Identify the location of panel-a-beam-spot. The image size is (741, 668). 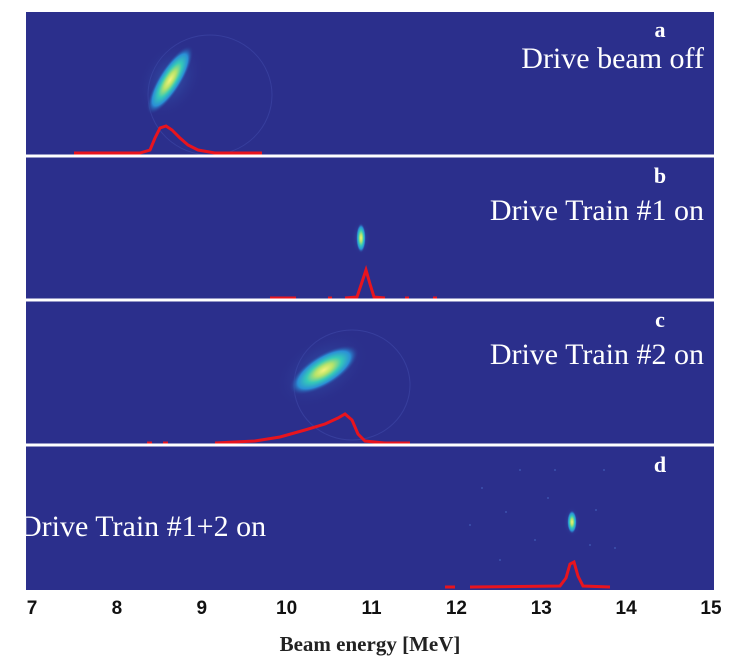
(170, 80).